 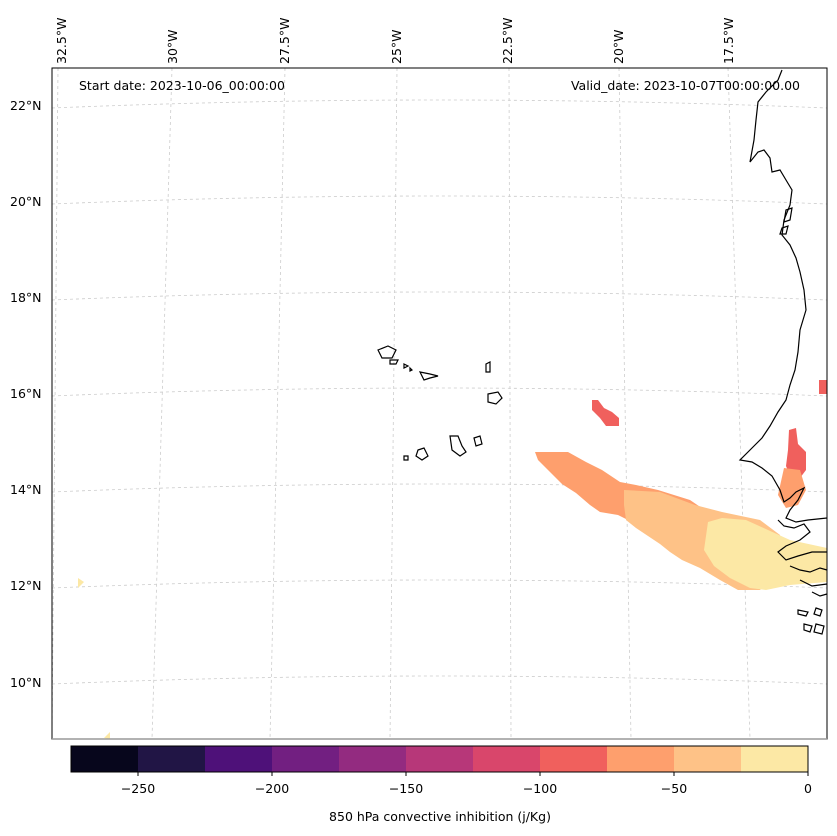 What do you see at coordinates (394, 362) in the screenshot?
I see `island-sao-vicente` at bounding box center [394, 362].